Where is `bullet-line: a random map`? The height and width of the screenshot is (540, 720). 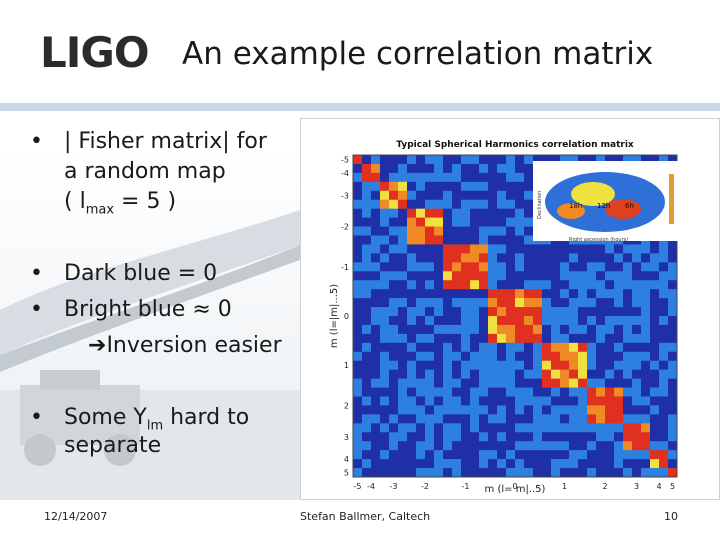
bullet-line: a random map is located at coordinates (145, 171).